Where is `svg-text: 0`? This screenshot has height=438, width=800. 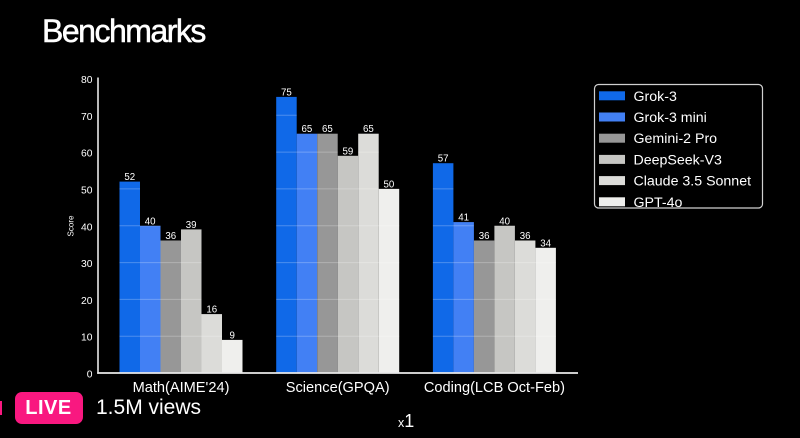
svg-text: 0 is located at coordinates (90, 375).